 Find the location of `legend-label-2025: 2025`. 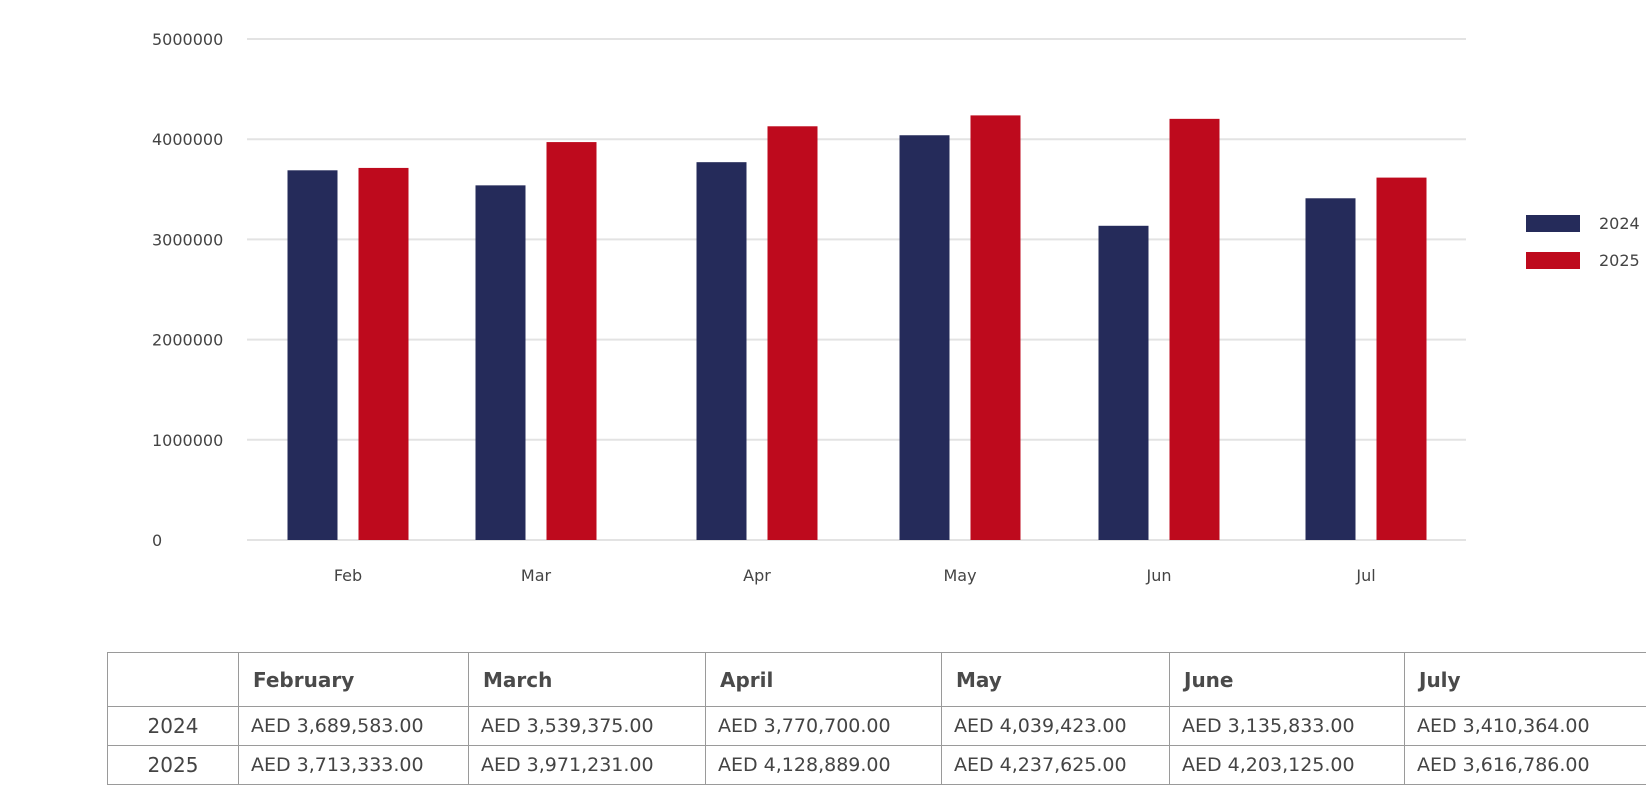

legend-label-2025: 2025 is located at coordinates (1619, 260).